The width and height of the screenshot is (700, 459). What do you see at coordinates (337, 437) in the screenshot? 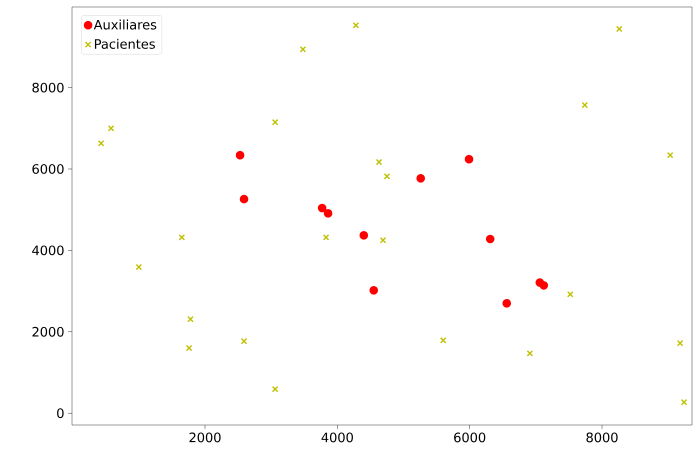
I see `x-tick-label: 4000` at bounding box center [337, 437].